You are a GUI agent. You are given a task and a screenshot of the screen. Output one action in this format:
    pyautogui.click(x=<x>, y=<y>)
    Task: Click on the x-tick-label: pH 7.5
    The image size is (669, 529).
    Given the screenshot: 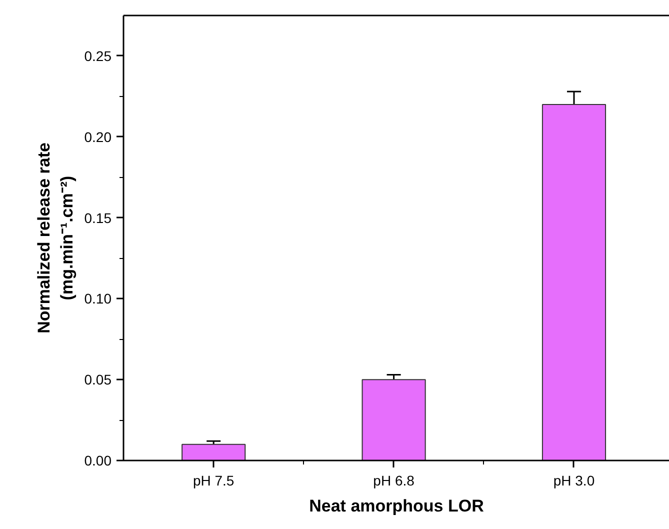 What is the action you would take?
    pyautogui.click(x=213, y=480)
    